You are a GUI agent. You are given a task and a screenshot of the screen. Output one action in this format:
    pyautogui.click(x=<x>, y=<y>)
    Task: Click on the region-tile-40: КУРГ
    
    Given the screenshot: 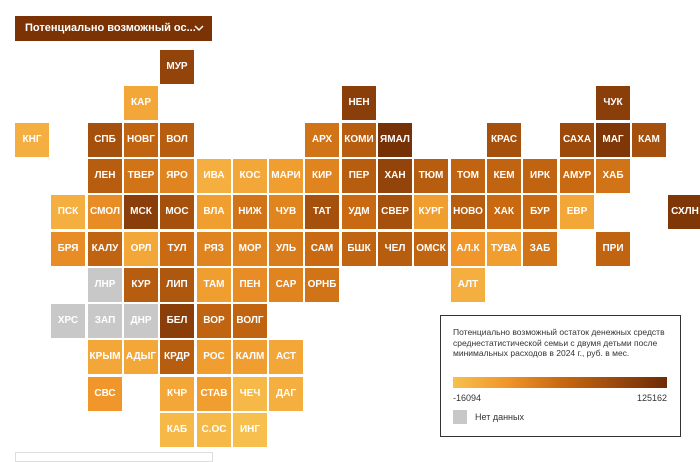 What is the action you would take?
    pyautogui.click(x=431, y=212)
    